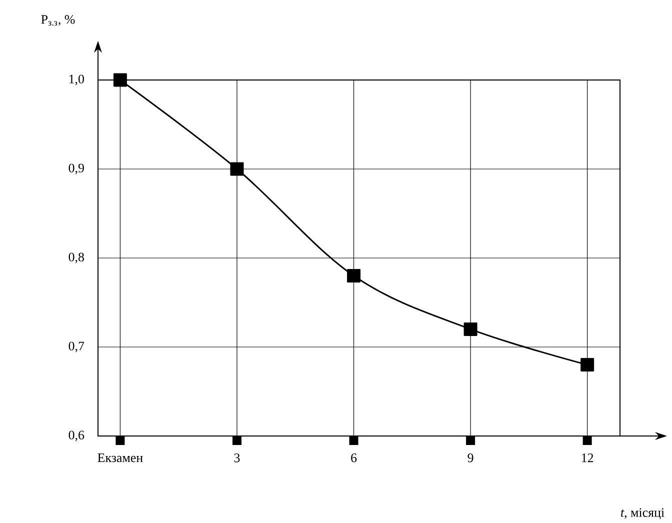 Image resolution: width=672 pixels, height=523 pixels. Describe the element at coordinates (471, 458) in the screenshot. I see `x-tick-label: 9` at that location.